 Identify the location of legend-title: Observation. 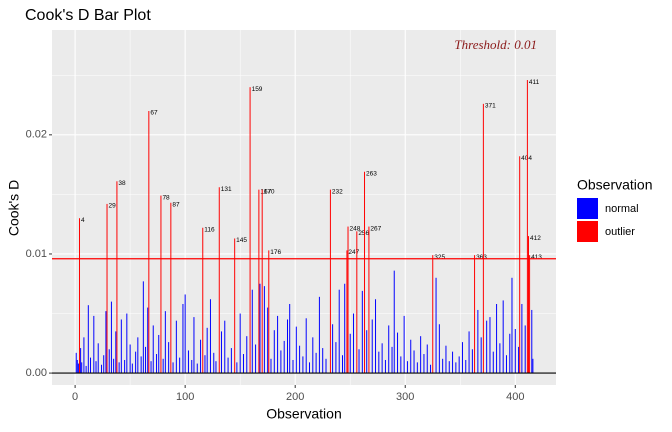
(614, 185).